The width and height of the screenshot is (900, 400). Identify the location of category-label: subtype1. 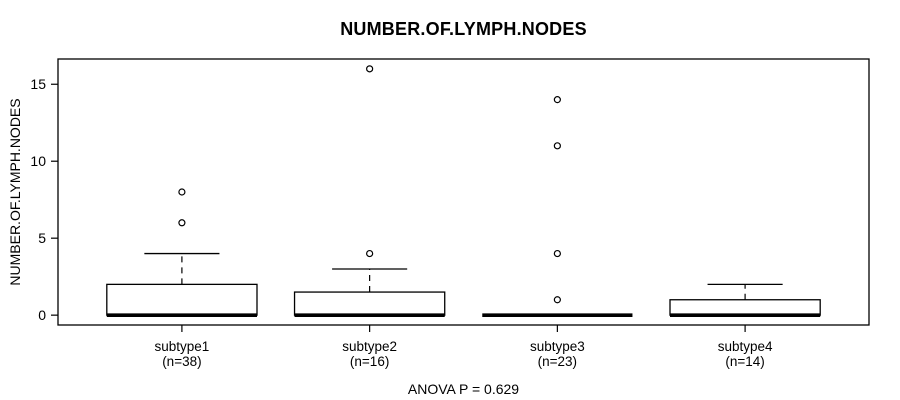
(182, 346).